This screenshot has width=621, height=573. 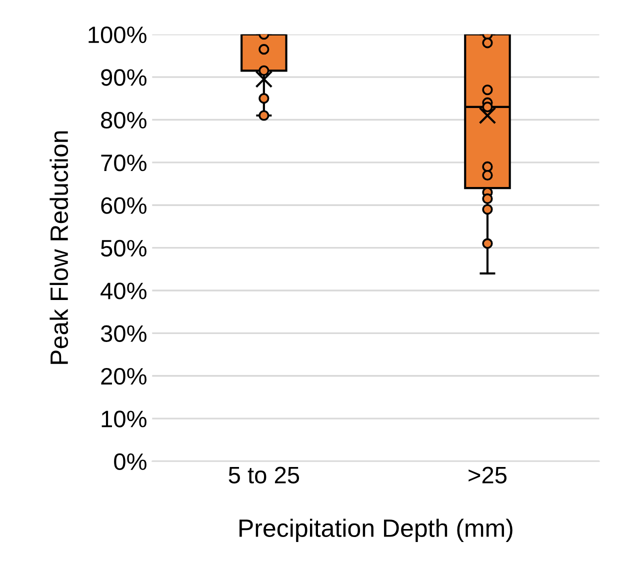 What do you see at coordinates (130, 461) in the screenshot?
I see `y-tick-label: 0%` at bounding box center [130, 461].